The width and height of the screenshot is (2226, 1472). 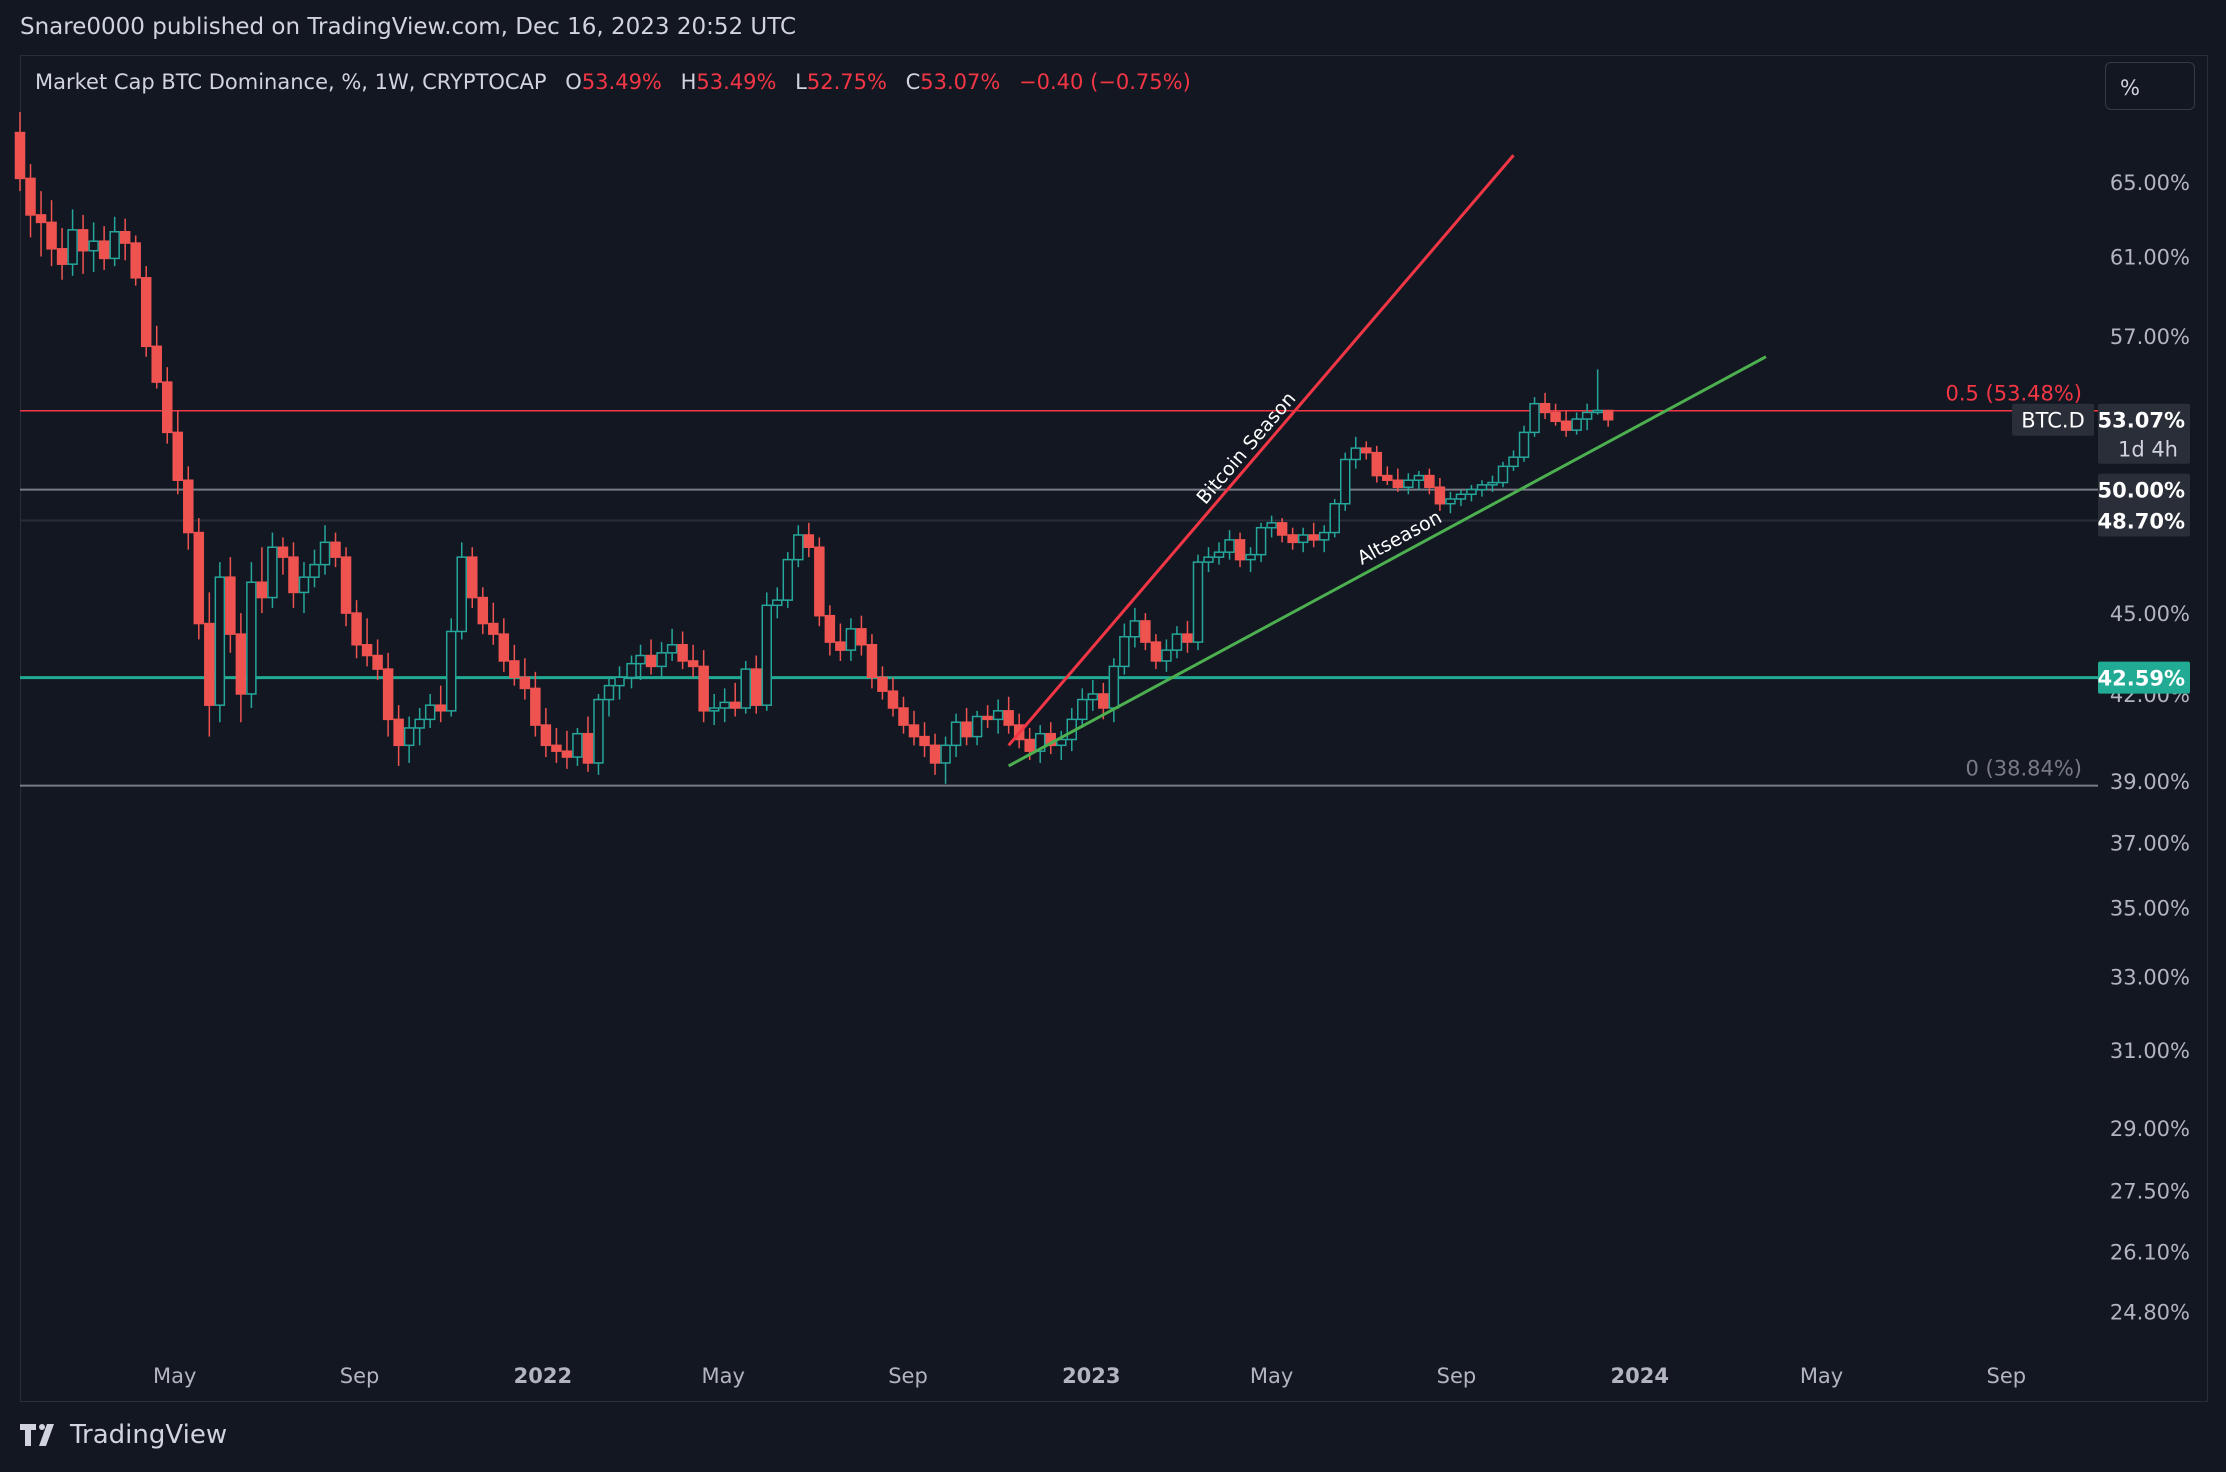 I want to click on x-tick-7: Sep, so click(x=1457, y=1376).